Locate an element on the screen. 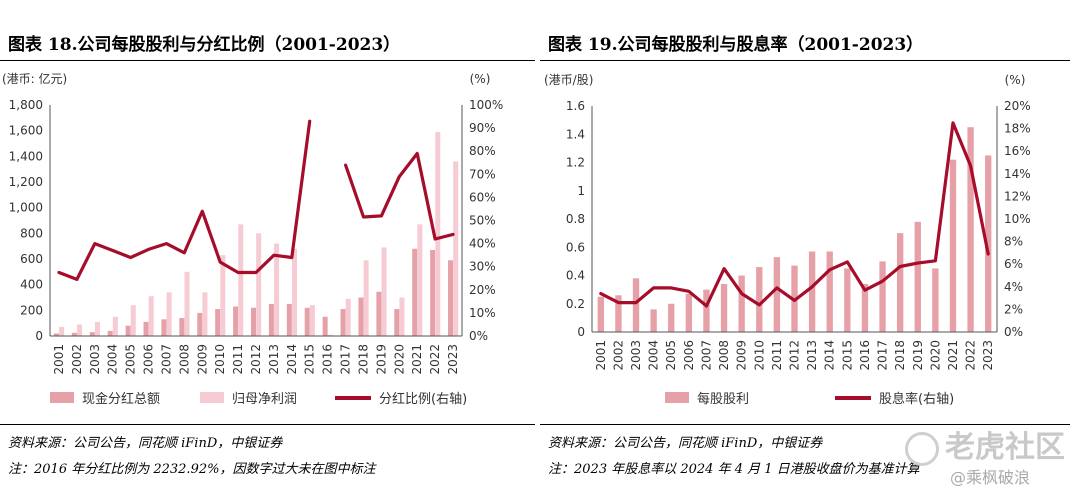  left-tick-label: 200 is located at coordinates (31, 310).